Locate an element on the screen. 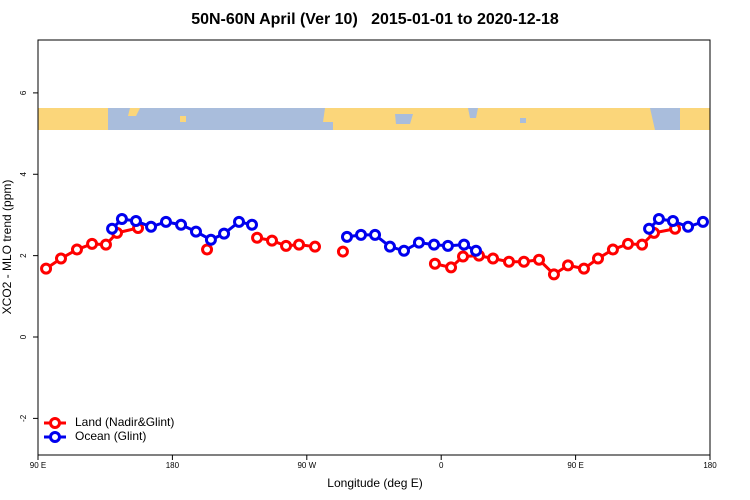  legend-label: Land (Nadir&Glint) is located at coordinates (124, 422).